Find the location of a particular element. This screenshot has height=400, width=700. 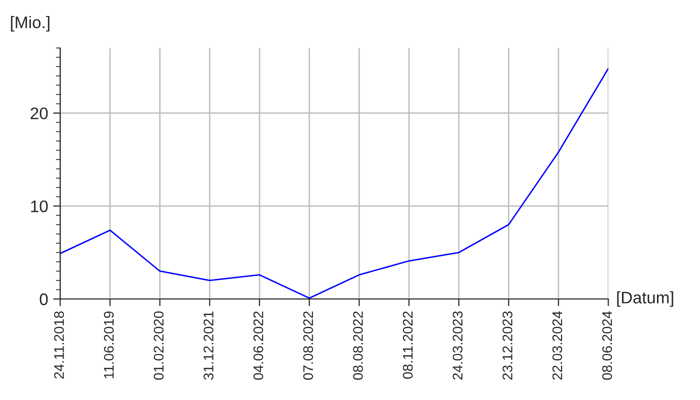

x-tick-label: 24.03.2023 is located at coordinates (457, 345).